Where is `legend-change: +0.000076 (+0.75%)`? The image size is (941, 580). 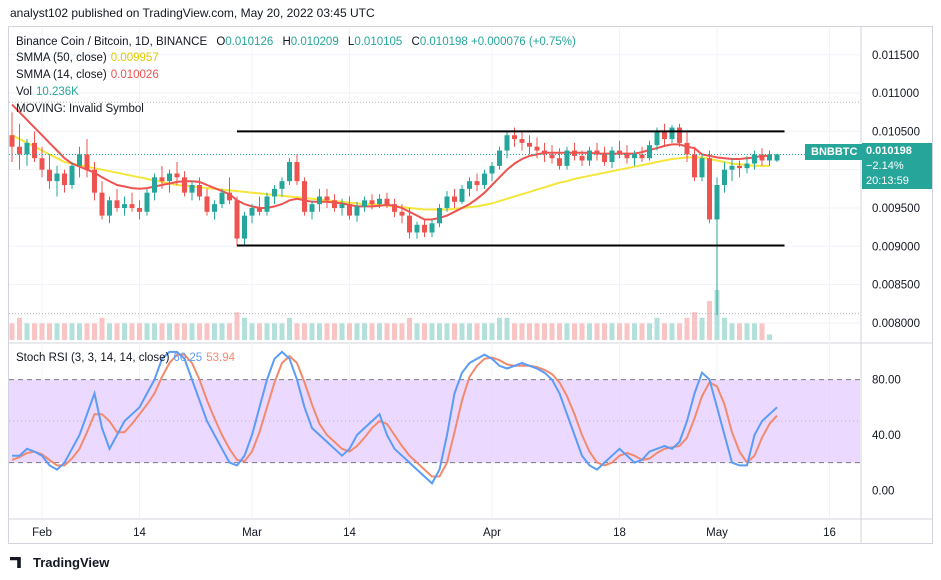
legend-change: +0.000076 (+0.75%) is located at coordinates (523, 42).